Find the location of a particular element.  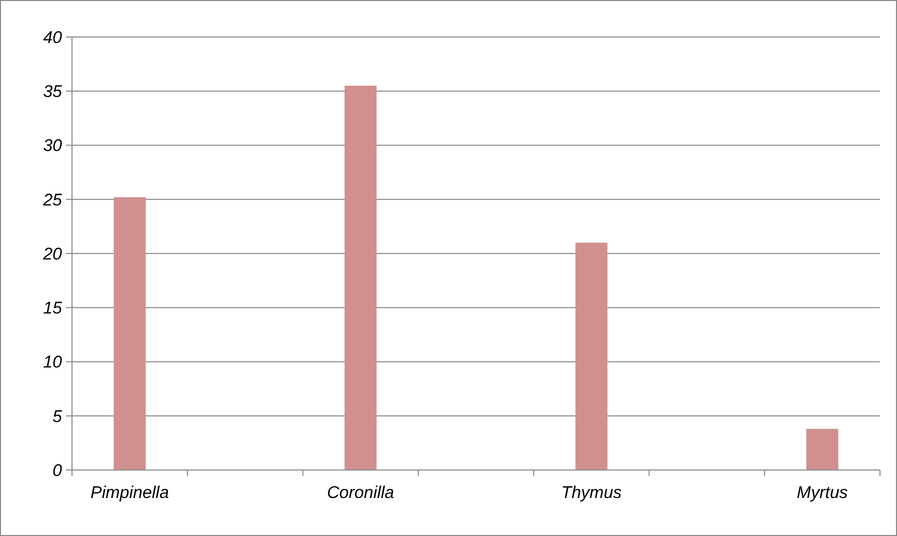

y-tick-label: 40 is located at coordinates (53, 37).